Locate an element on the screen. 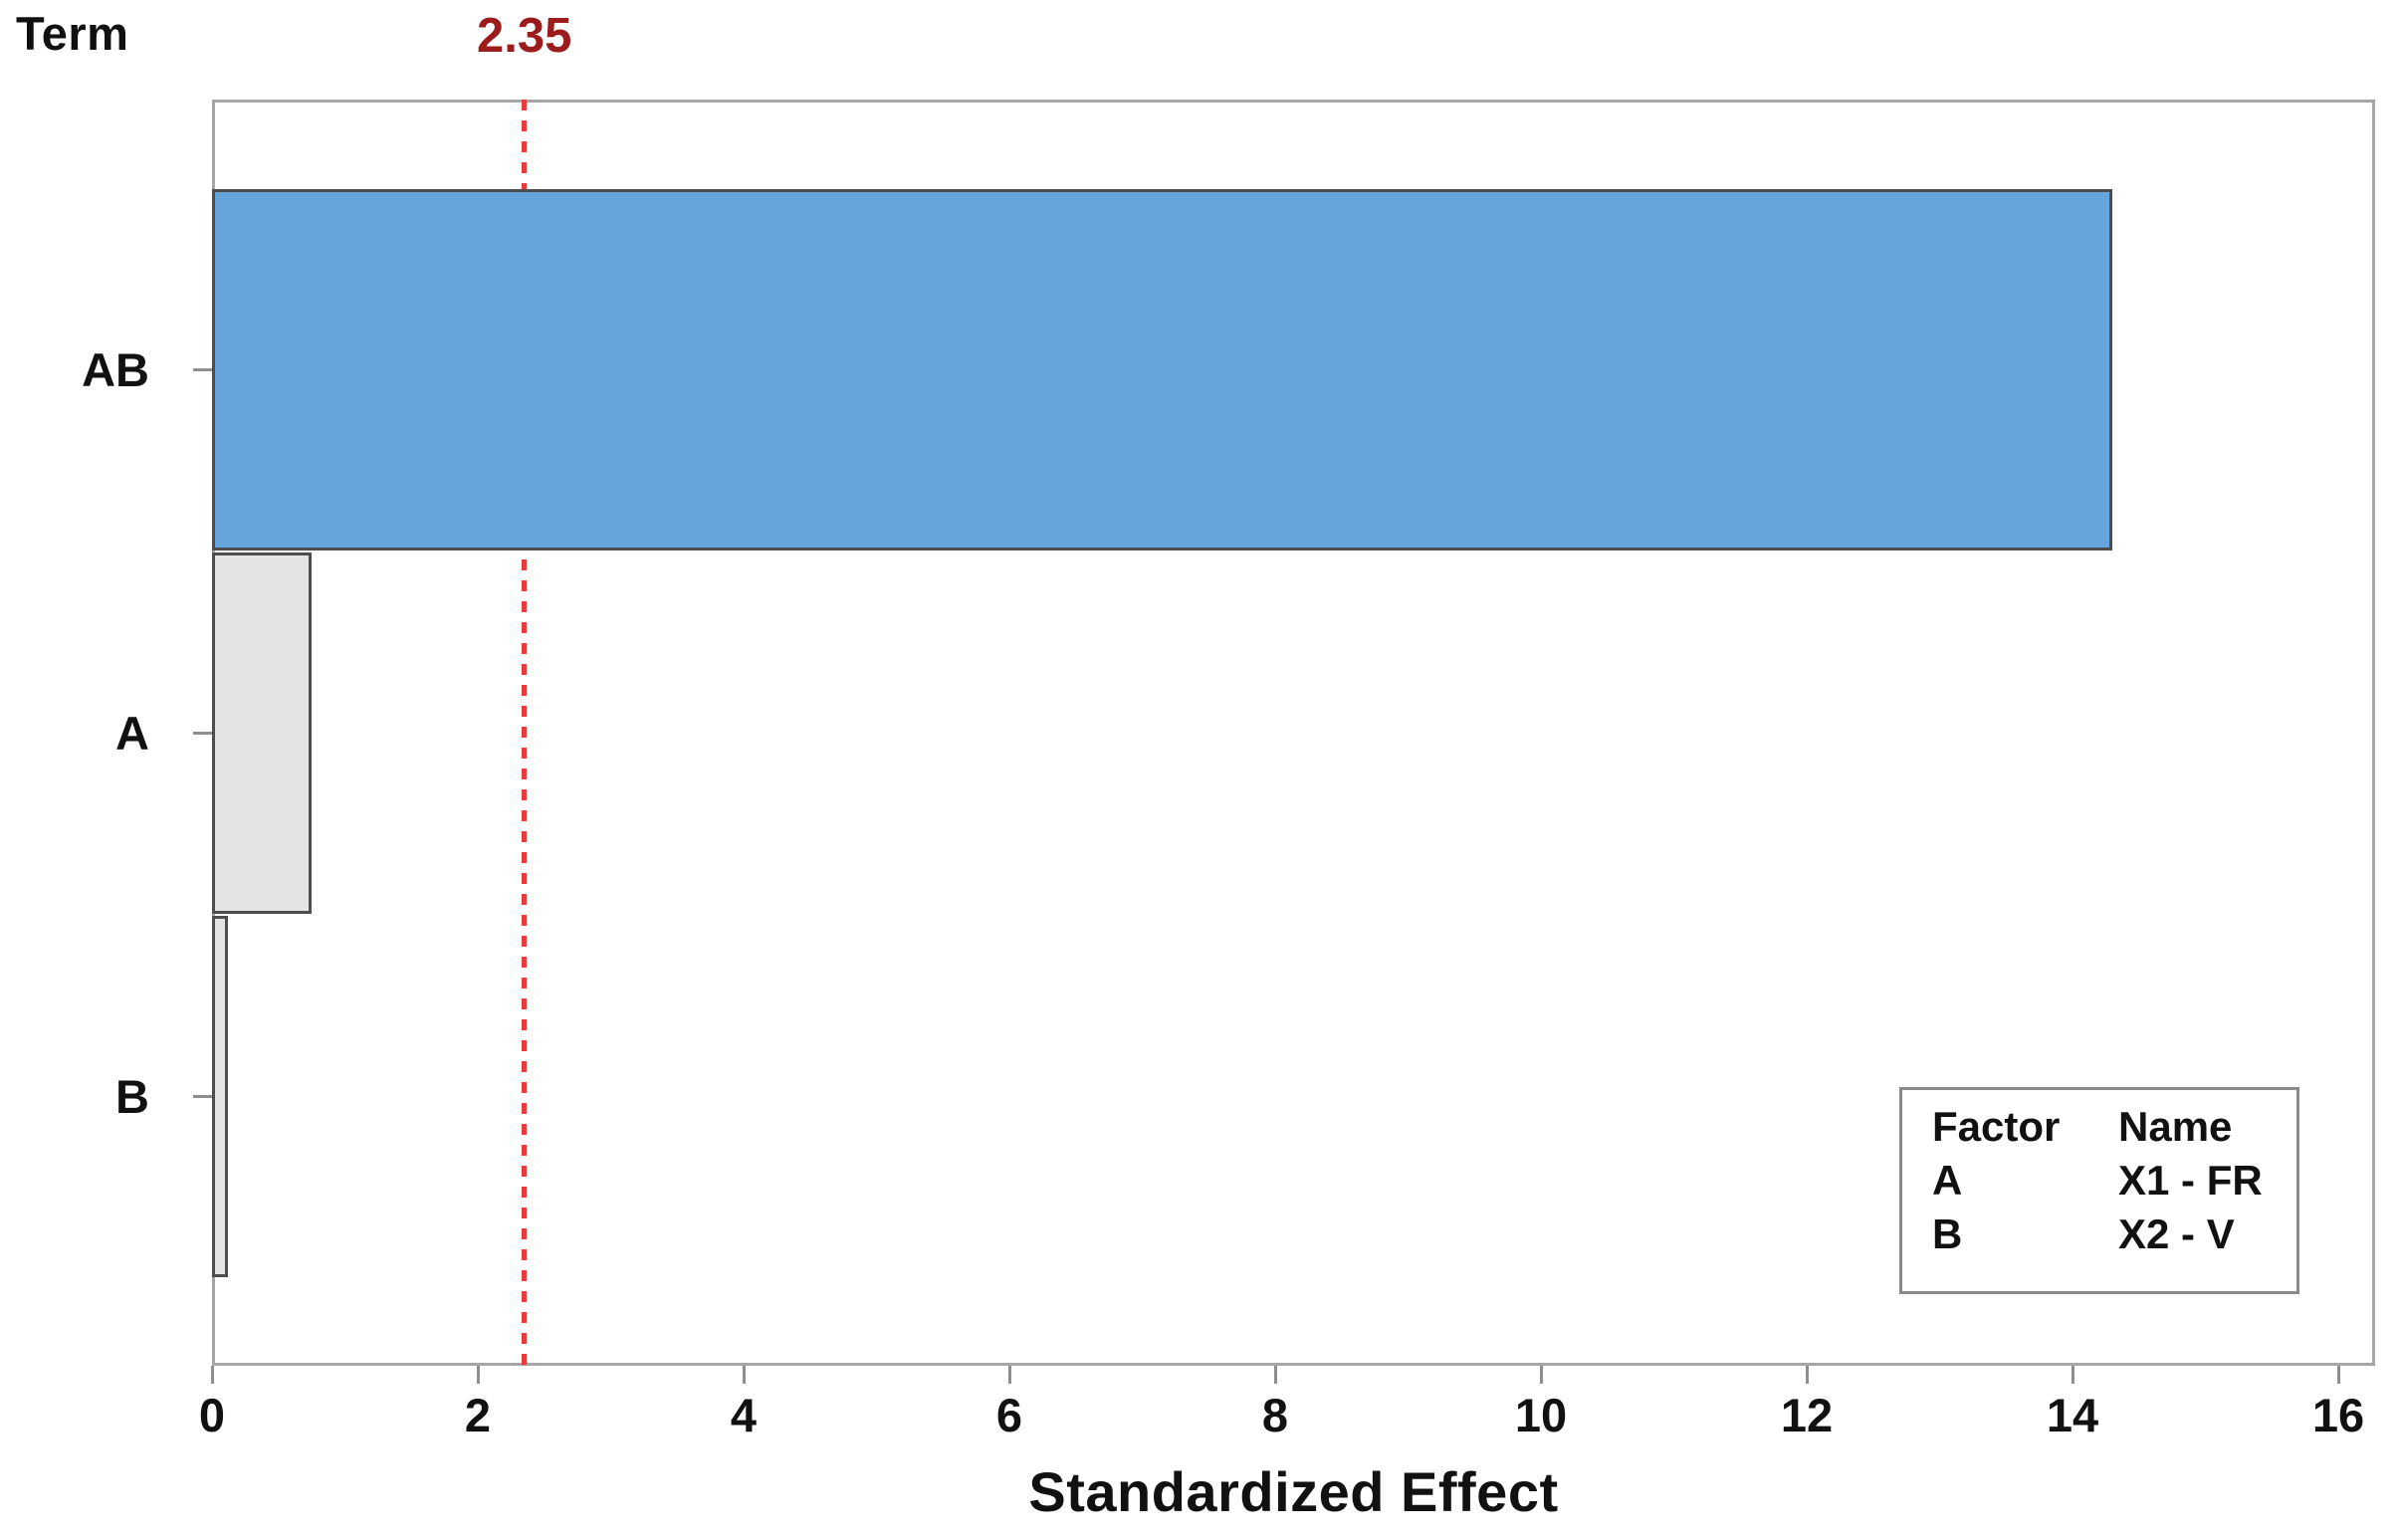 Image resolution: width=2401 pixels, height=1540 pixels. bar-A is located at coordinates (262, 733).